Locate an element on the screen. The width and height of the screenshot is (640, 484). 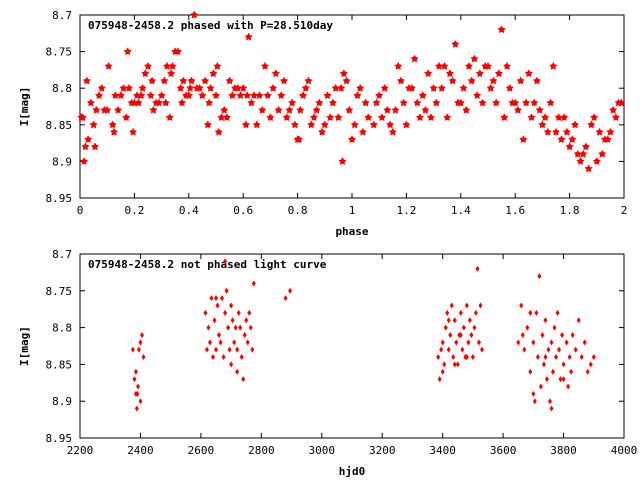
x-tick-label: 0.4 is located at coordinates (189, 210).